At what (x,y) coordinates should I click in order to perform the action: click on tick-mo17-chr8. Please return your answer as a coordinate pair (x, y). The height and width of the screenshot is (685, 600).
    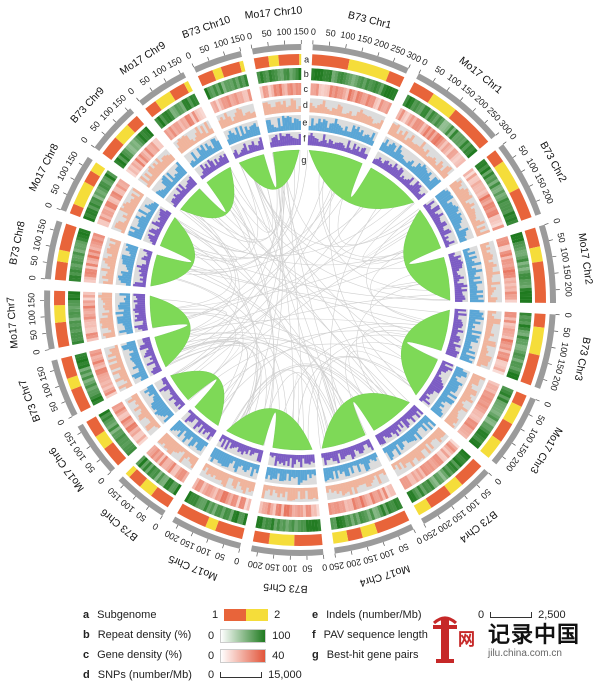
    Looking at the image, I should click on (58, 209).